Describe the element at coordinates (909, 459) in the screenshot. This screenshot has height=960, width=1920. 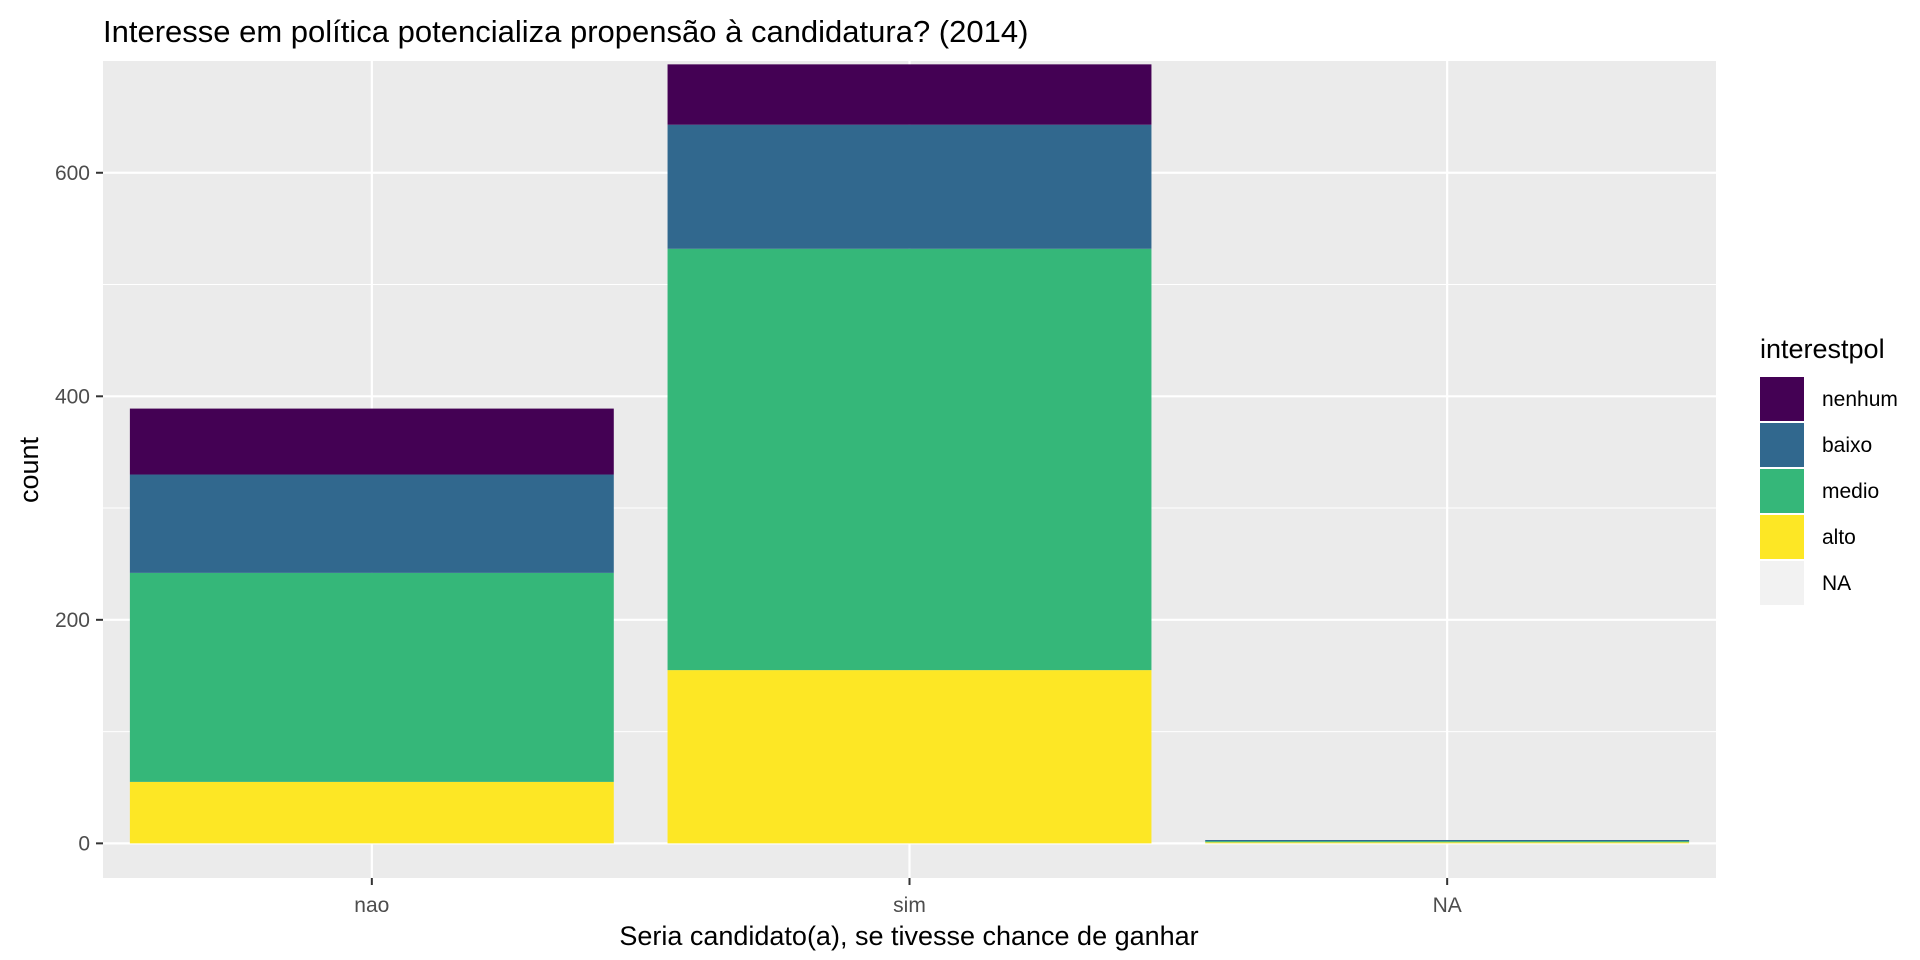
I see `bar-sim-medio` at that location.